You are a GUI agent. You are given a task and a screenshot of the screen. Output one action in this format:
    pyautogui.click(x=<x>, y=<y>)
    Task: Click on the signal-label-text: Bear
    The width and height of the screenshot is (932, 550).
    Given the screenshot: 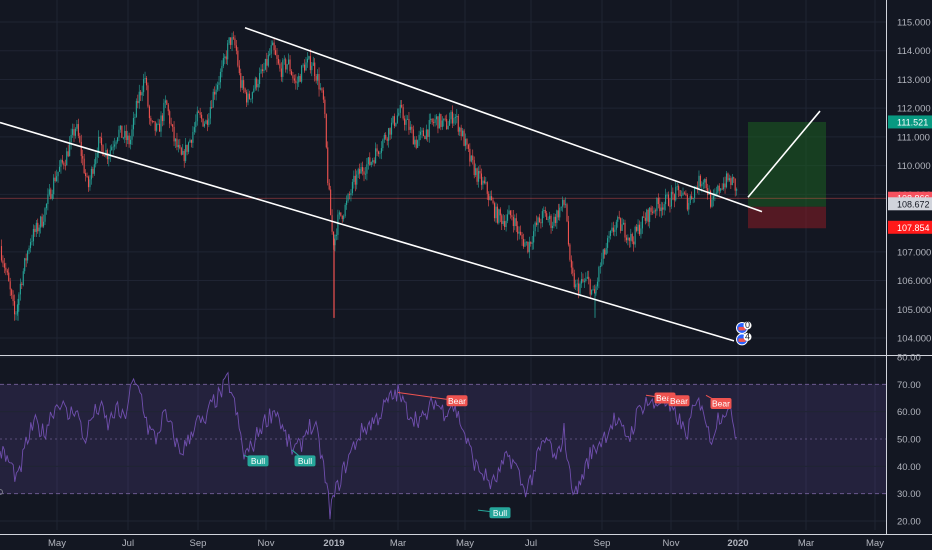 What is the action you would take?
    pyautogui.click(x=721, y=404)
    